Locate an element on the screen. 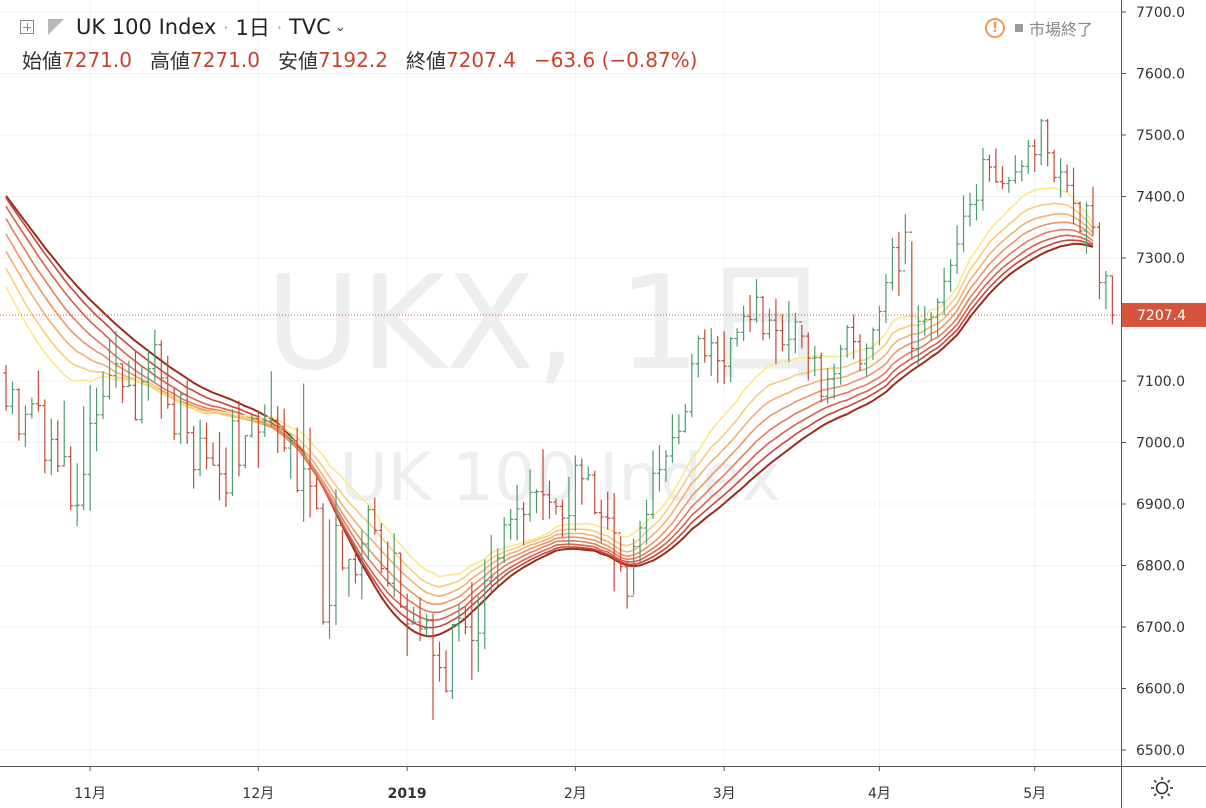 This screenshot has width=1206, height=808. interval-label: 1日 is located at coordinates (252, 28).